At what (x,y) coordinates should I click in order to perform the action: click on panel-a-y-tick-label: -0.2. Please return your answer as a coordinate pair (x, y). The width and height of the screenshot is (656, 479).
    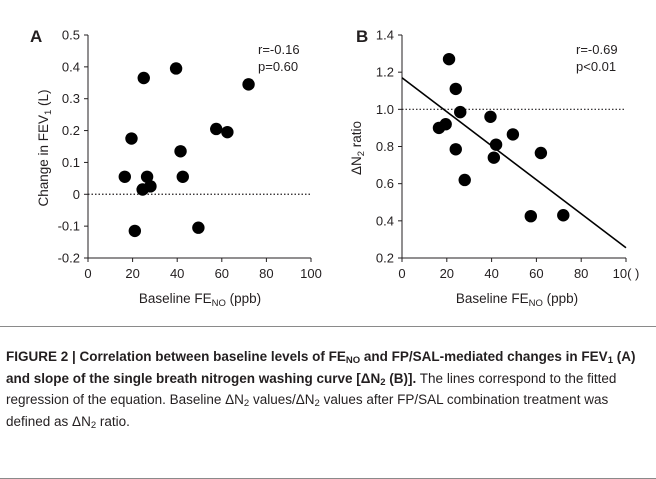
    Looking at the image, I should click on (69, 258).